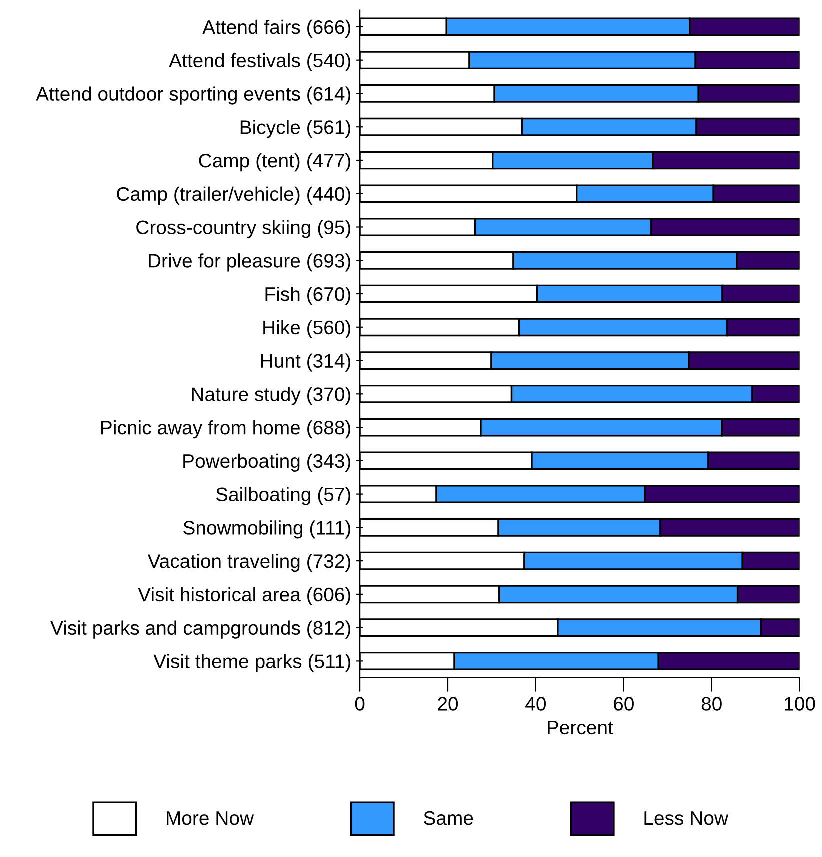 This screenshot has height=857, width=822. What do you see at coordinates (244, 596) in the screenshot?
I see `y-tick-label: Visit historical area (606)` at bounding box center [244, 596].